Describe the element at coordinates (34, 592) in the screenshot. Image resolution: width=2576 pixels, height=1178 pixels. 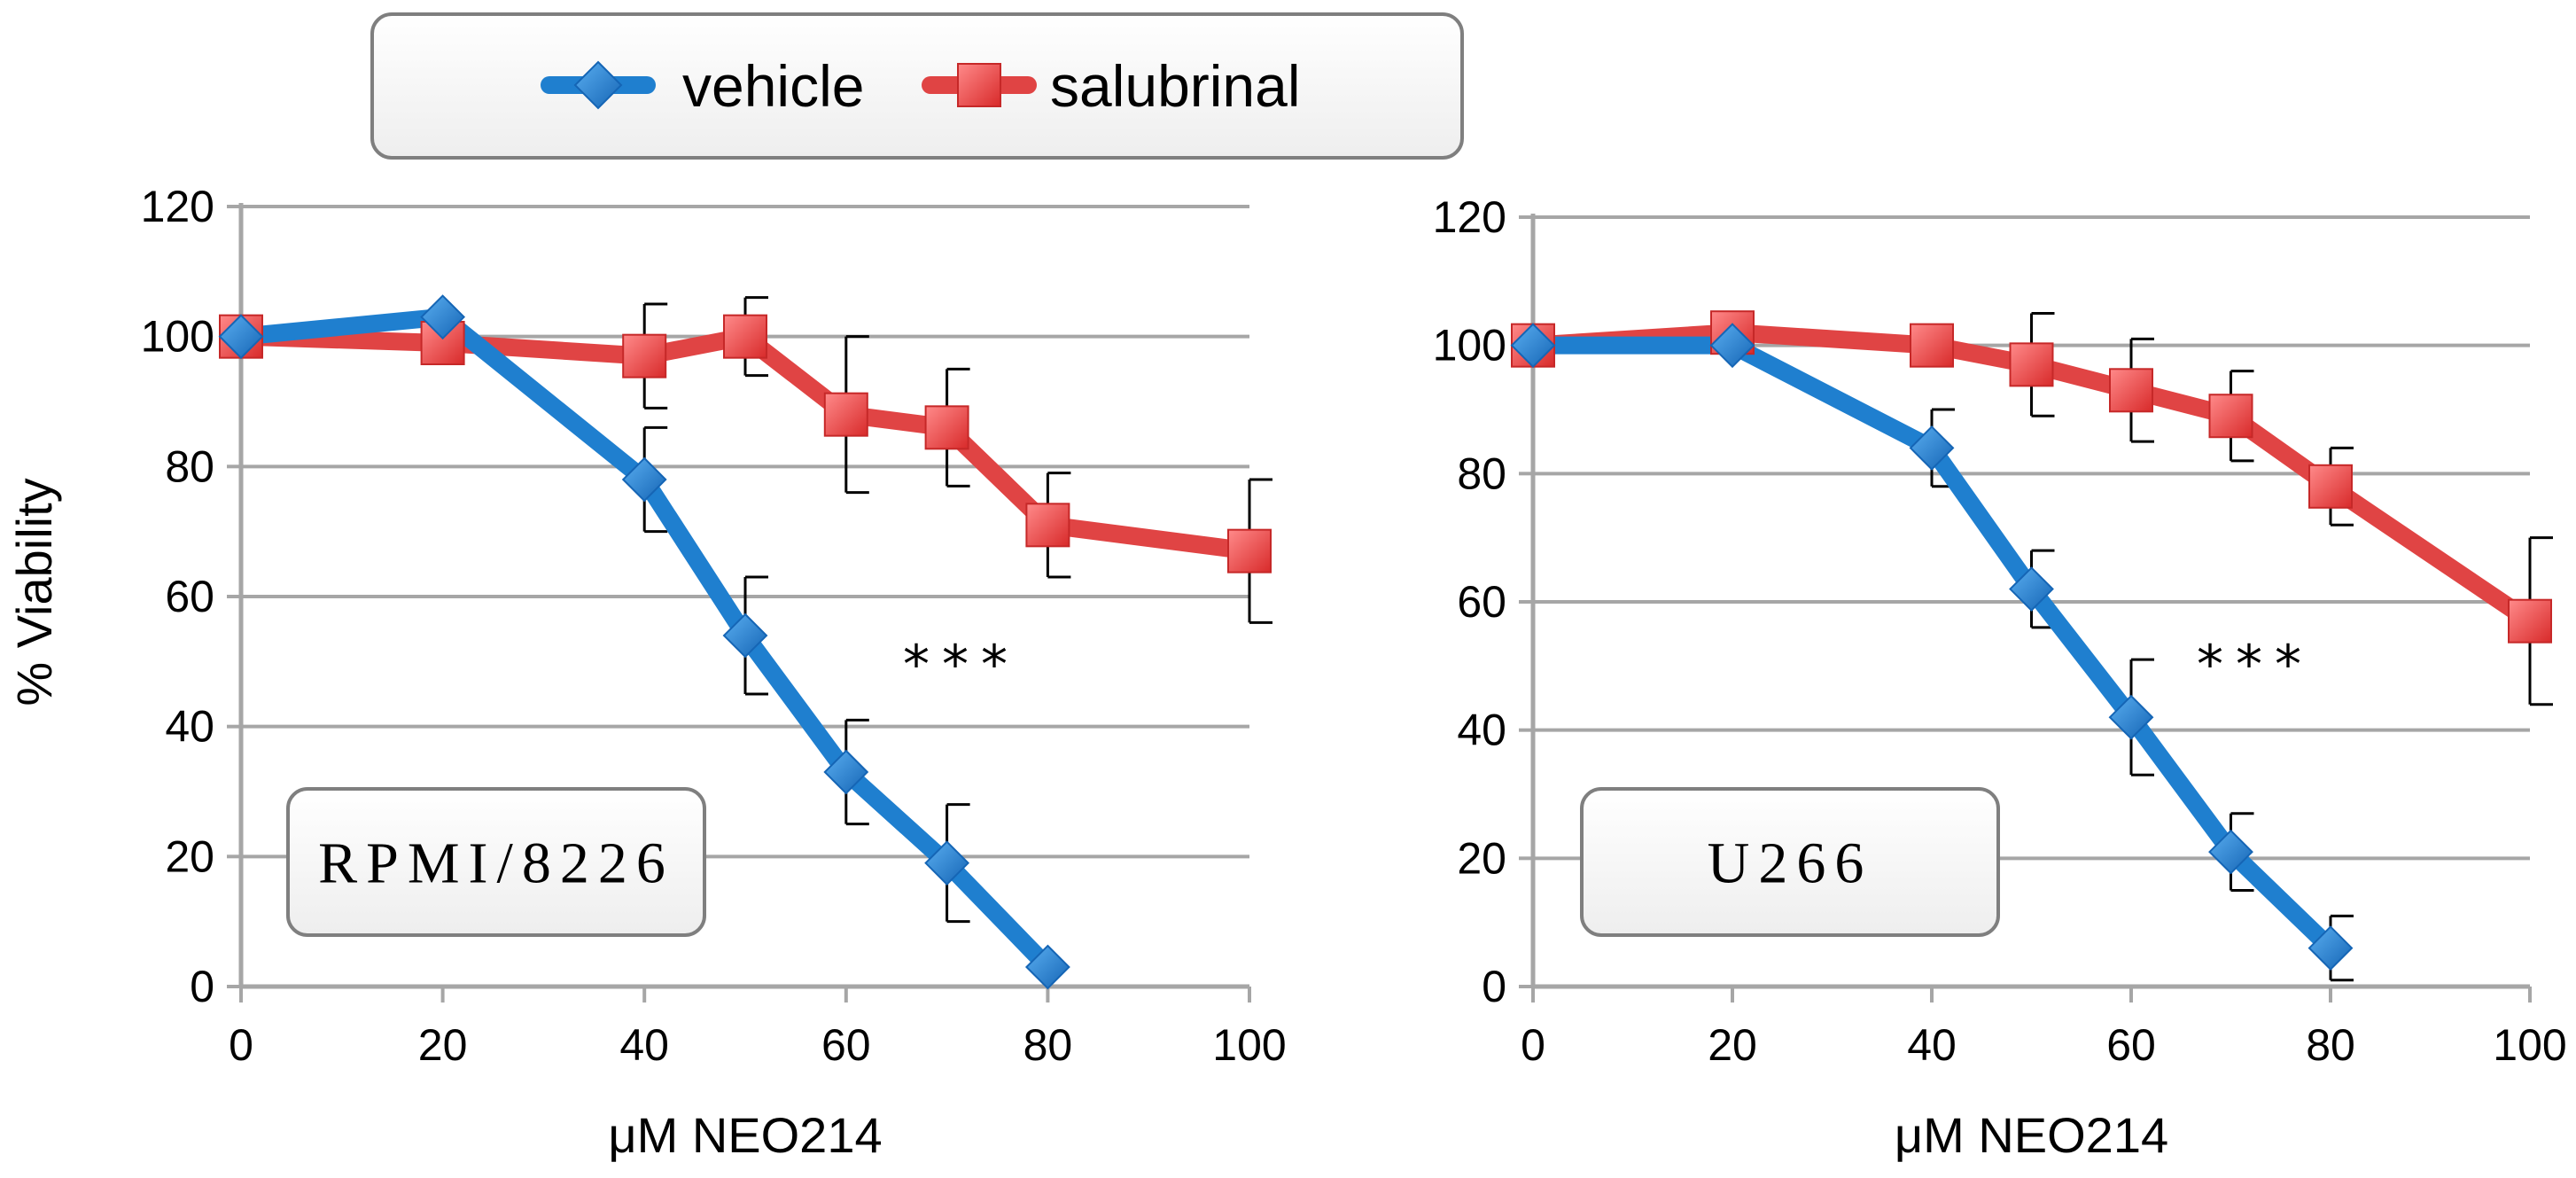
I see `y-axis-title: % Viability` at that location.